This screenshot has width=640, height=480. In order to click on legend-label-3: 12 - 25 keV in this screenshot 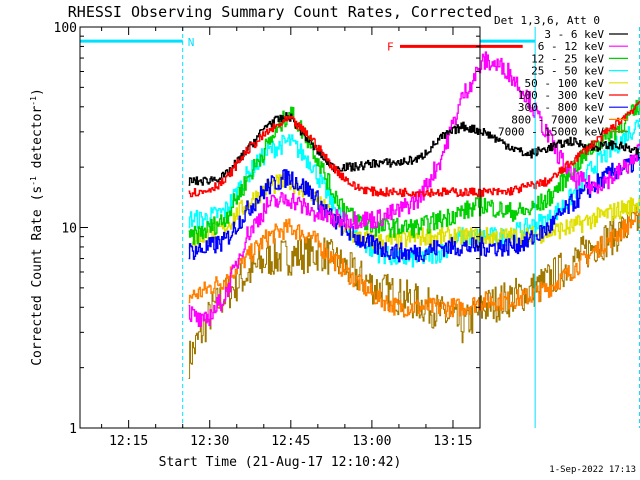, I will do `click(567, 58)`.